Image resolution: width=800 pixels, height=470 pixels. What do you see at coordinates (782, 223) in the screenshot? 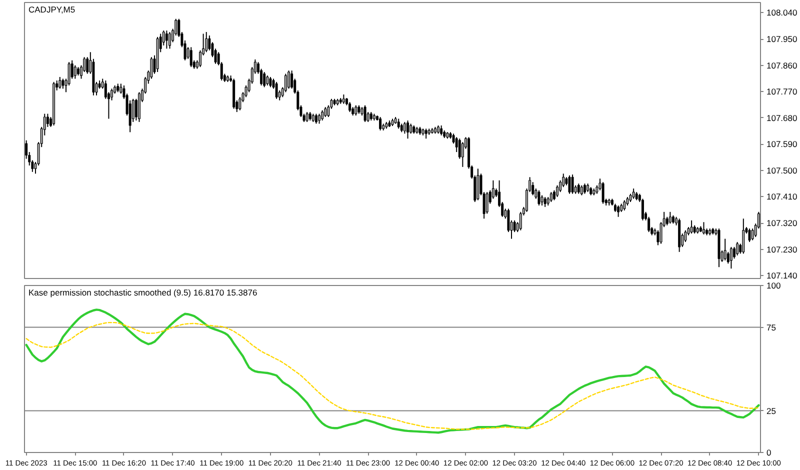
I see `y-tick-label: 107.320` at bounding box center [782, 223].